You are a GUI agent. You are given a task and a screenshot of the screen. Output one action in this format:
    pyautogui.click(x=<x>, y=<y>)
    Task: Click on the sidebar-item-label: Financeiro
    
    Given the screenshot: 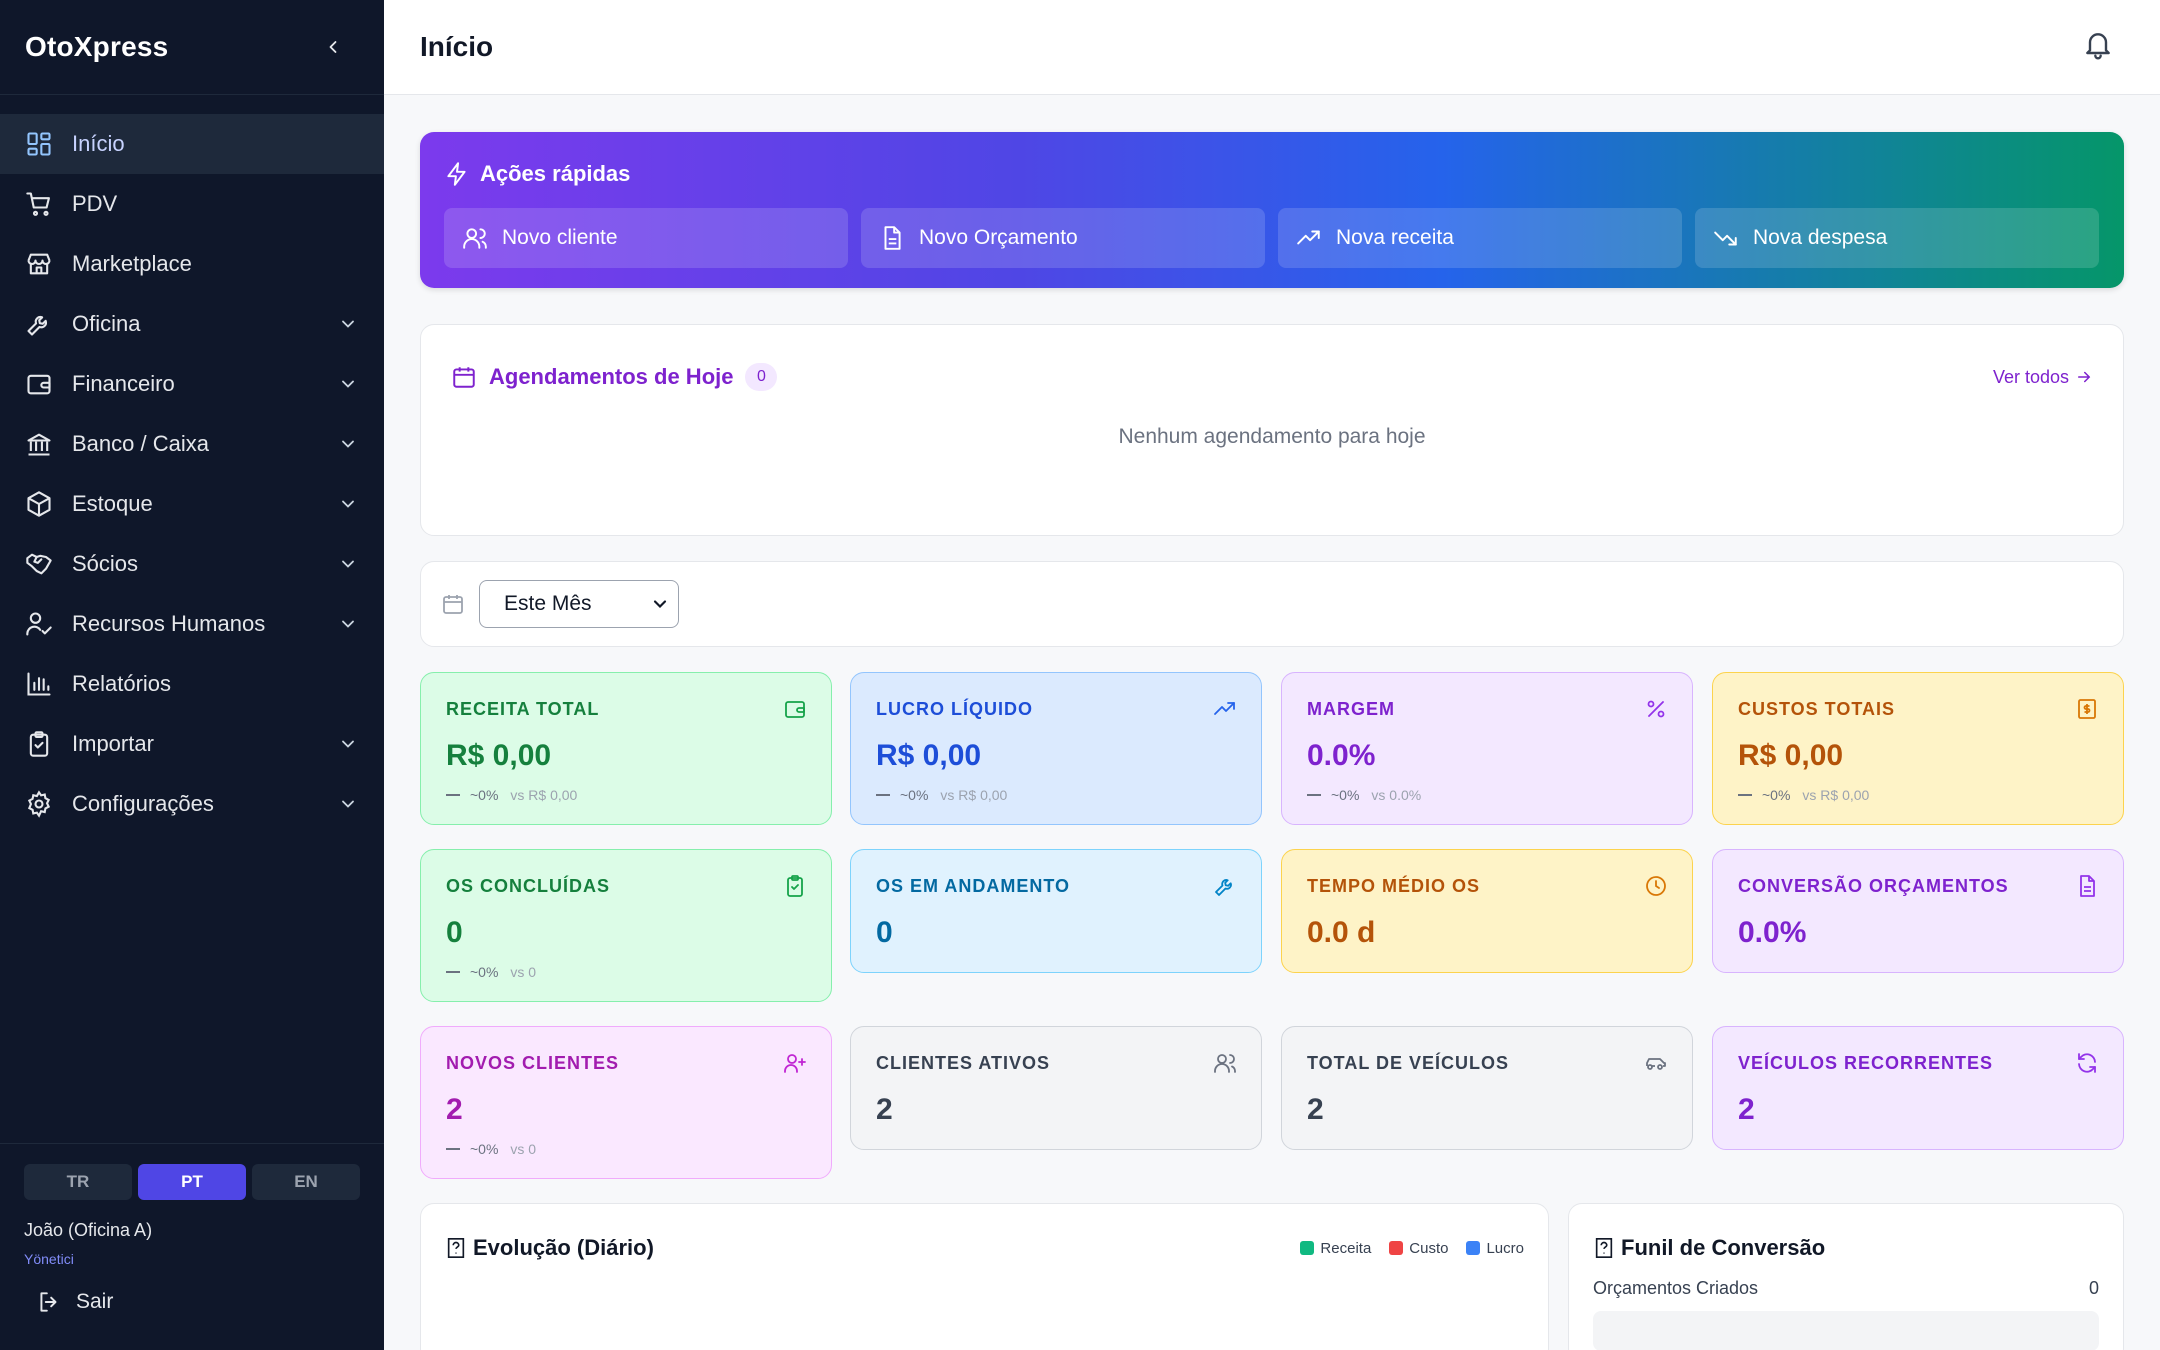 What is the action you would take?
    pyautogui.click(x=123, y=383)
    